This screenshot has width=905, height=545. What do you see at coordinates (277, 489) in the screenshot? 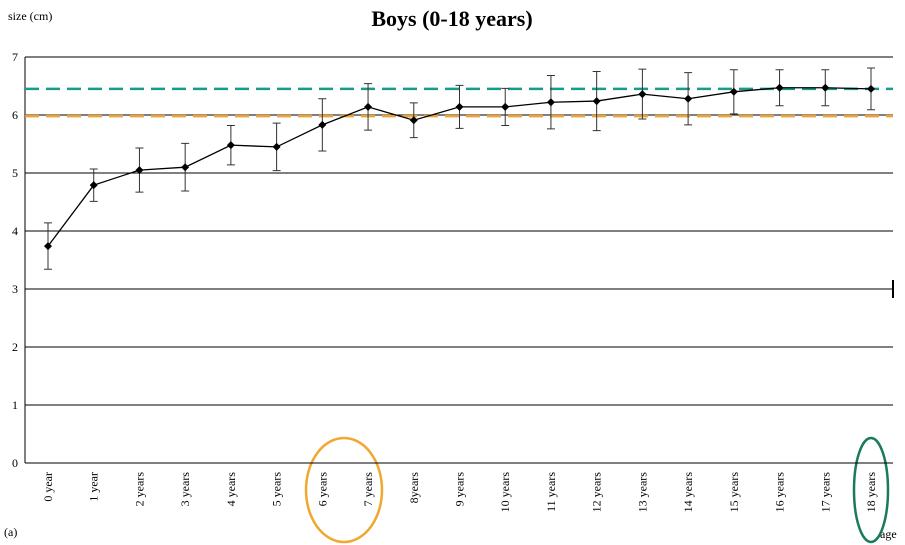
I see `x-tick-label: 5 years` at bounding box center [277, 489].